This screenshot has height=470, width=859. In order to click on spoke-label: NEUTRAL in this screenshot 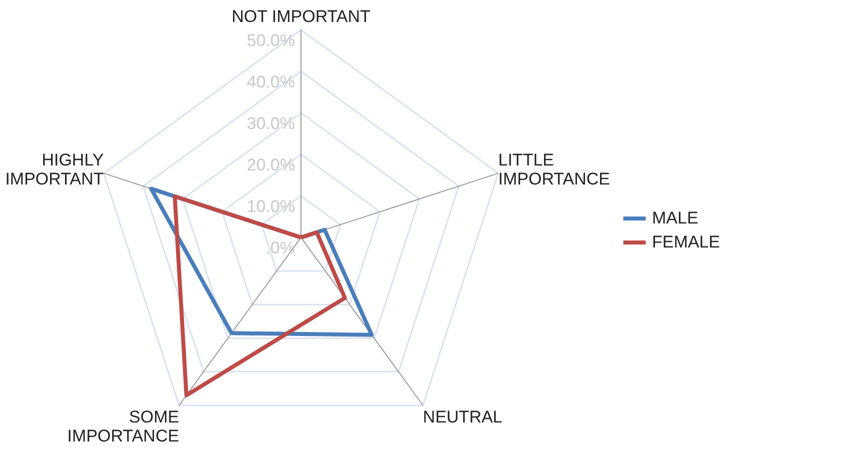, I will do `click(462, 416)`.